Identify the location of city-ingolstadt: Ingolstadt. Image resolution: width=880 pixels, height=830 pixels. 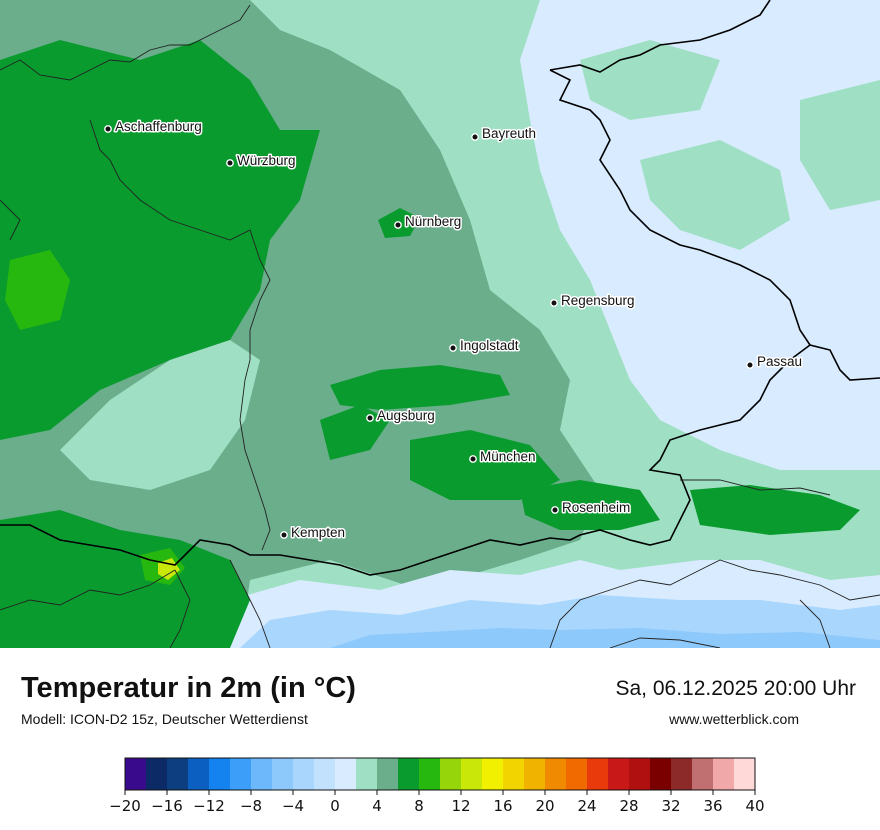
(484, 346).